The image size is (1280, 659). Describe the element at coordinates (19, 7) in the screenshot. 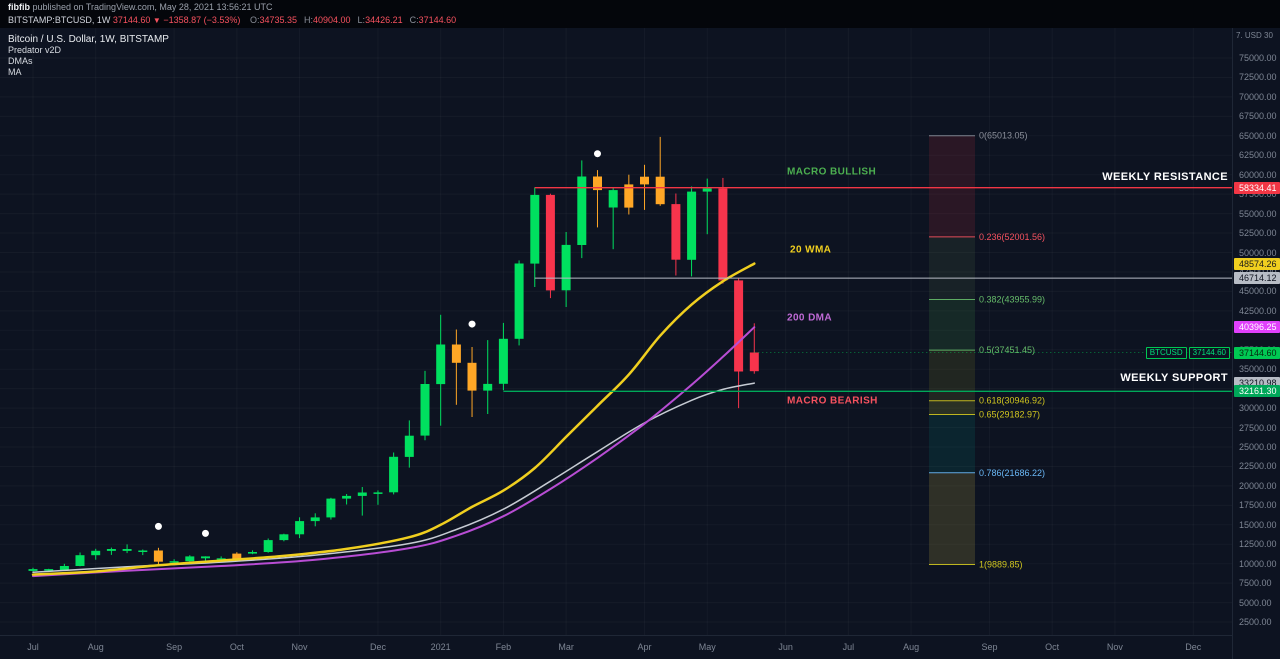

I see `author-name: fibfib` at that location.